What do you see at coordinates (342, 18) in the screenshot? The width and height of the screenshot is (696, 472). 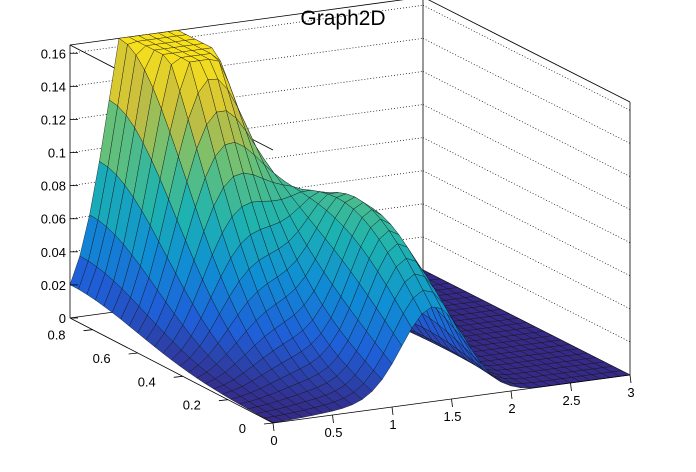 I see `chart-title: Graph2D` at bounding box center [342, 18].